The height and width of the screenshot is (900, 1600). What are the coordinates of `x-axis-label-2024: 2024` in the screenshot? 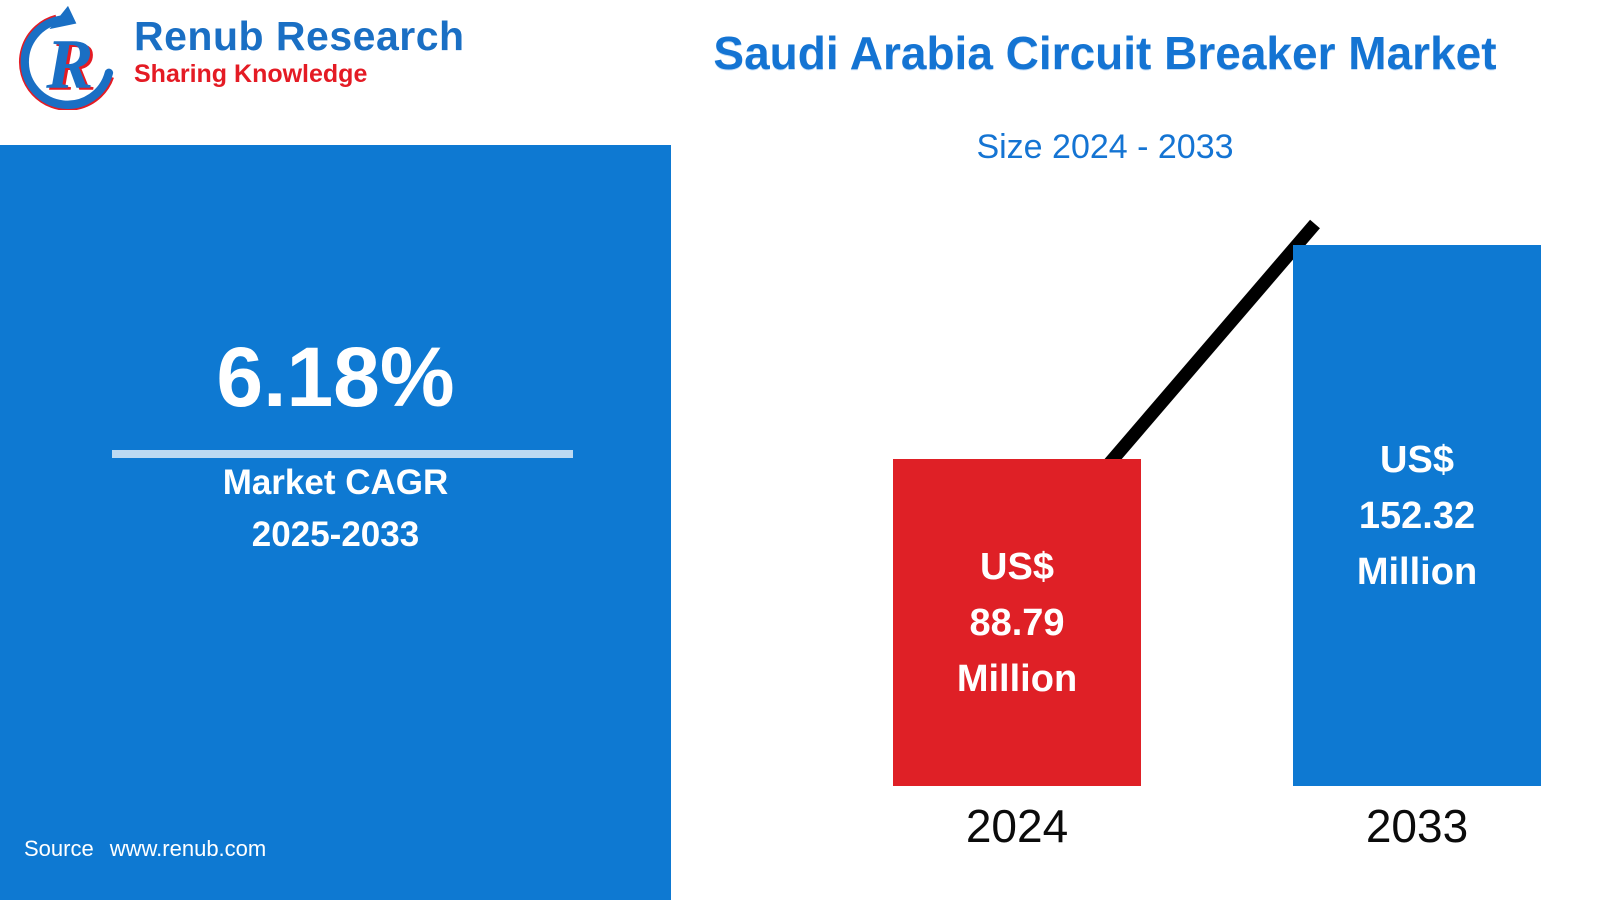 It's located at (1017, 826).